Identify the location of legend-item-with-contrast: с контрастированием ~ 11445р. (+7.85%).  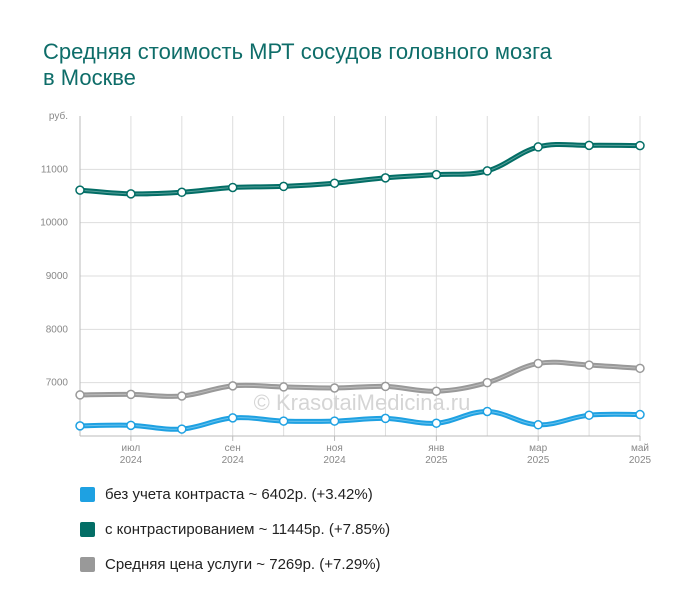
(235, 529).